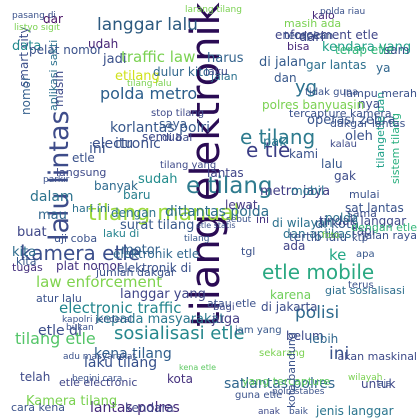 This screenshot has height=419, width=419. I want to click on word-giat-sosialisasi: giat sosialisasi, so click(365, 290).